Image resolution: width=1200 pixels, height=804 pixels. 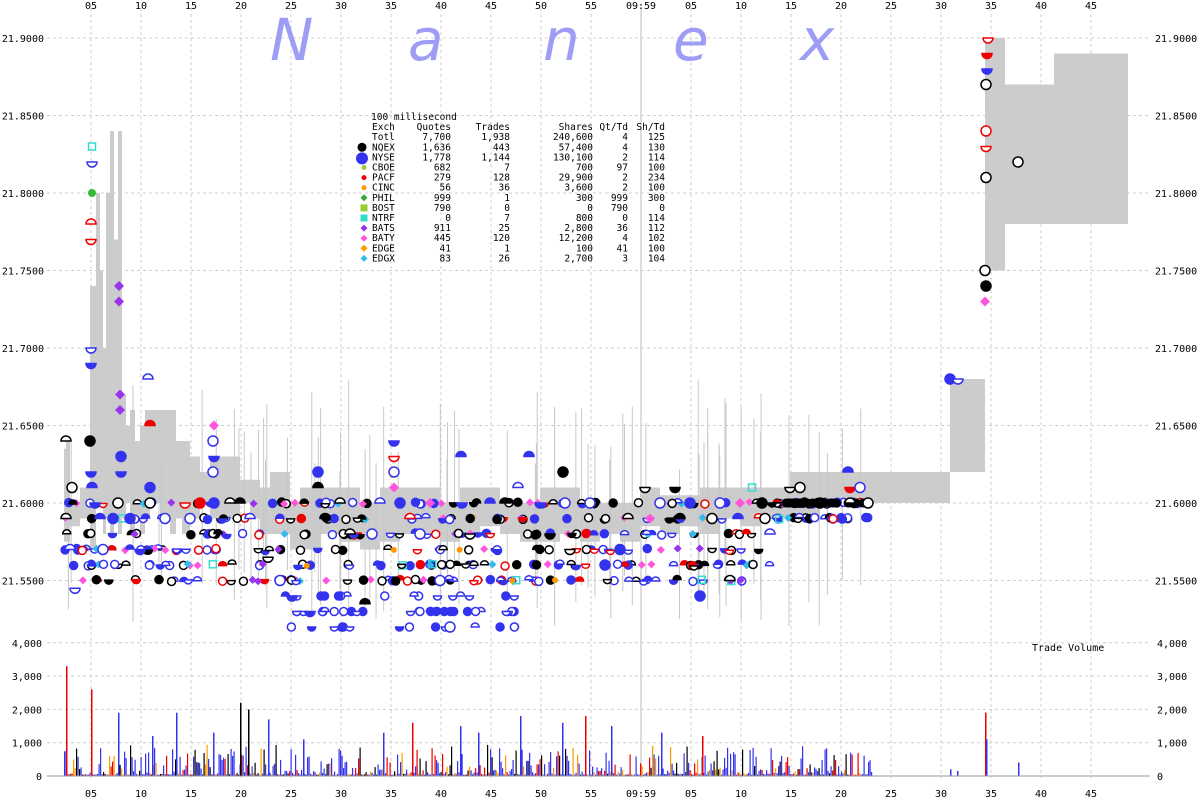 I want to click on table-cell: 234, so click(x=656, y=178).